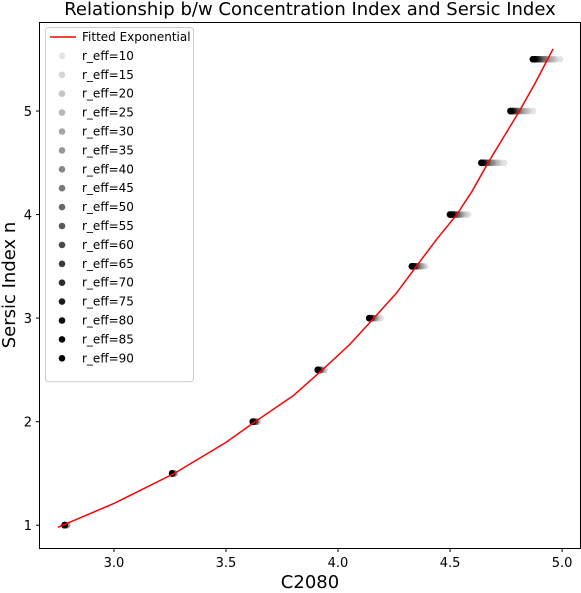  What do you see at coordinates (108, 75) in the screenshot?
I see `legend-label: r_eff=15` at bounding box center [108, 75].